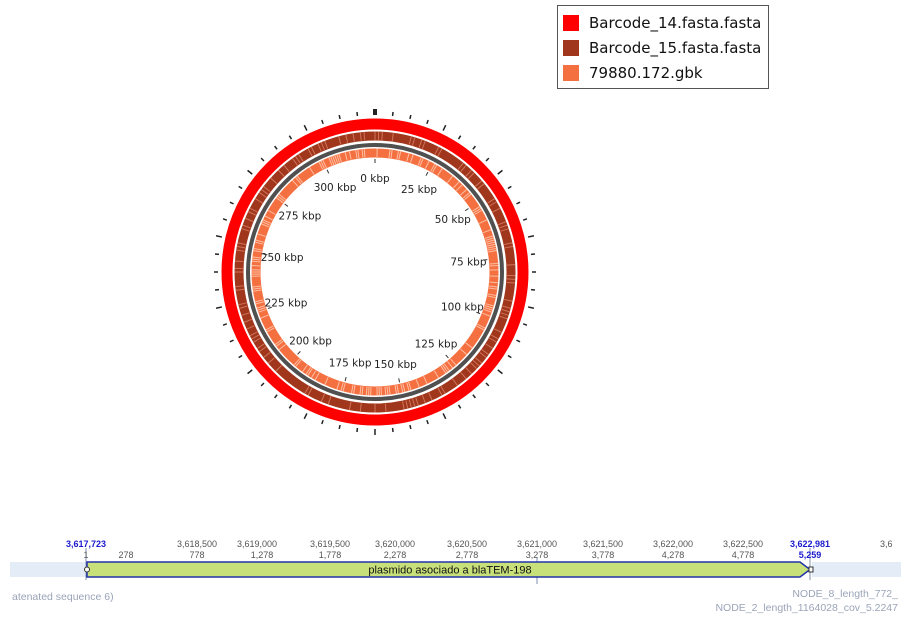 Image resolution: width=901 pixels, height=622 pixels. I want to click on kbp-label: 225 kbp, so click(286, 303).